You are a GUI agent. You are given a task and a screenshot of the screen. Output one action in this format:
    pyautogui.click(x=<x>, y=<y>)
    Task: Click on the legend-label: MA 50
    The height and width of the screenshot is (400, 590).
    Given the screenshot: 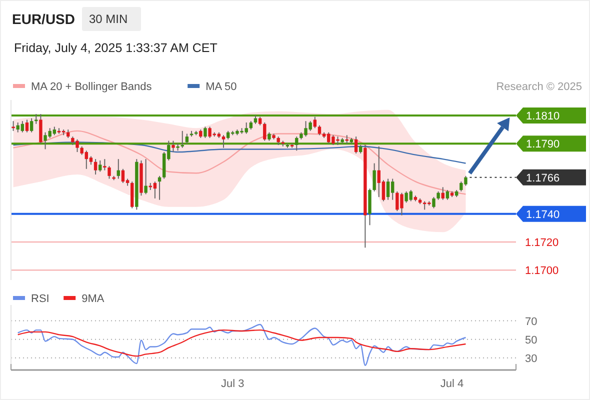 What is the action you would take?
    pyautogui.click(x=221, y=87)
    